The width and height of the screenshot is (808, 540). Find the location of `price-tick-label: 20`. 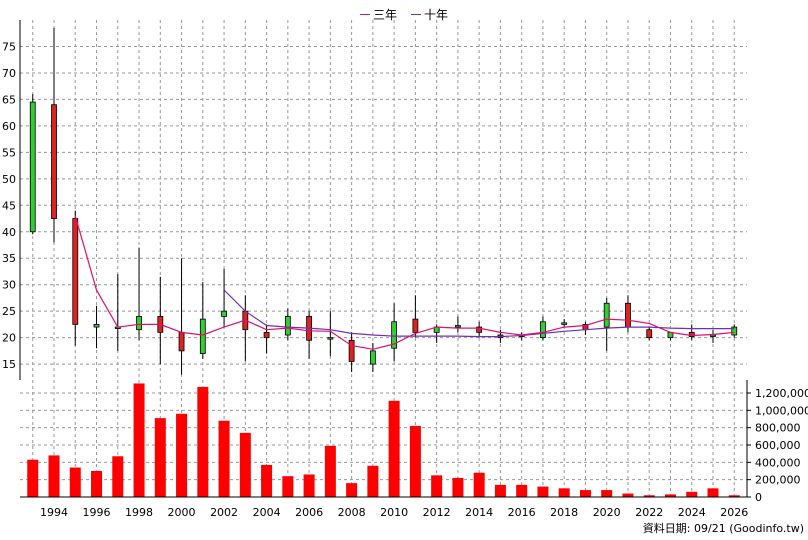

price-tick-label: 20 is located at coordinates (9, 338).